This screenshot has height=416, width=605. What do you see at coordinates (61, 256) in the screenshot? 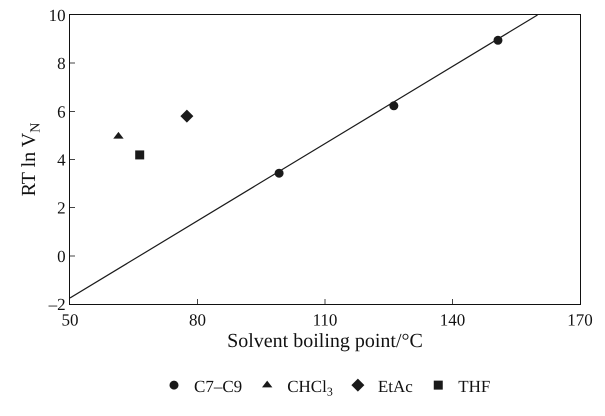
I see `y-tick-label: 0` at bounding box center [61, 256].